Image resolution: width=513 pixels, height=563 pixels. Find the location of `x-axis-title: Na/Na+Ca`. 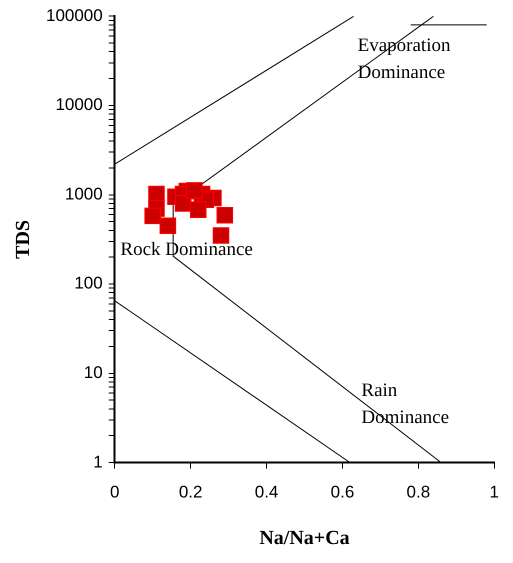

x-axis-title: Na/Na+Ca is located at coordinates (304, 538).